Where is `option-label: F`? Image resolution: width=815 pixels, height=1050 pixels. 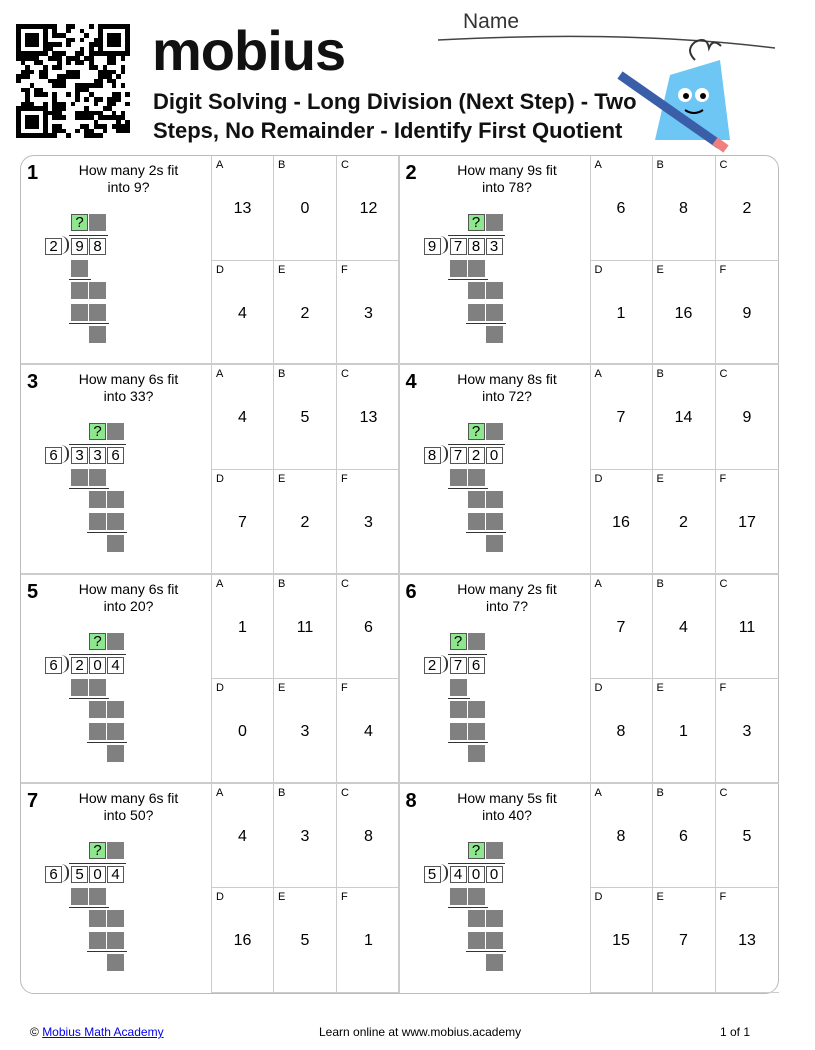
option-label: F is located at coordinates (344, 478).